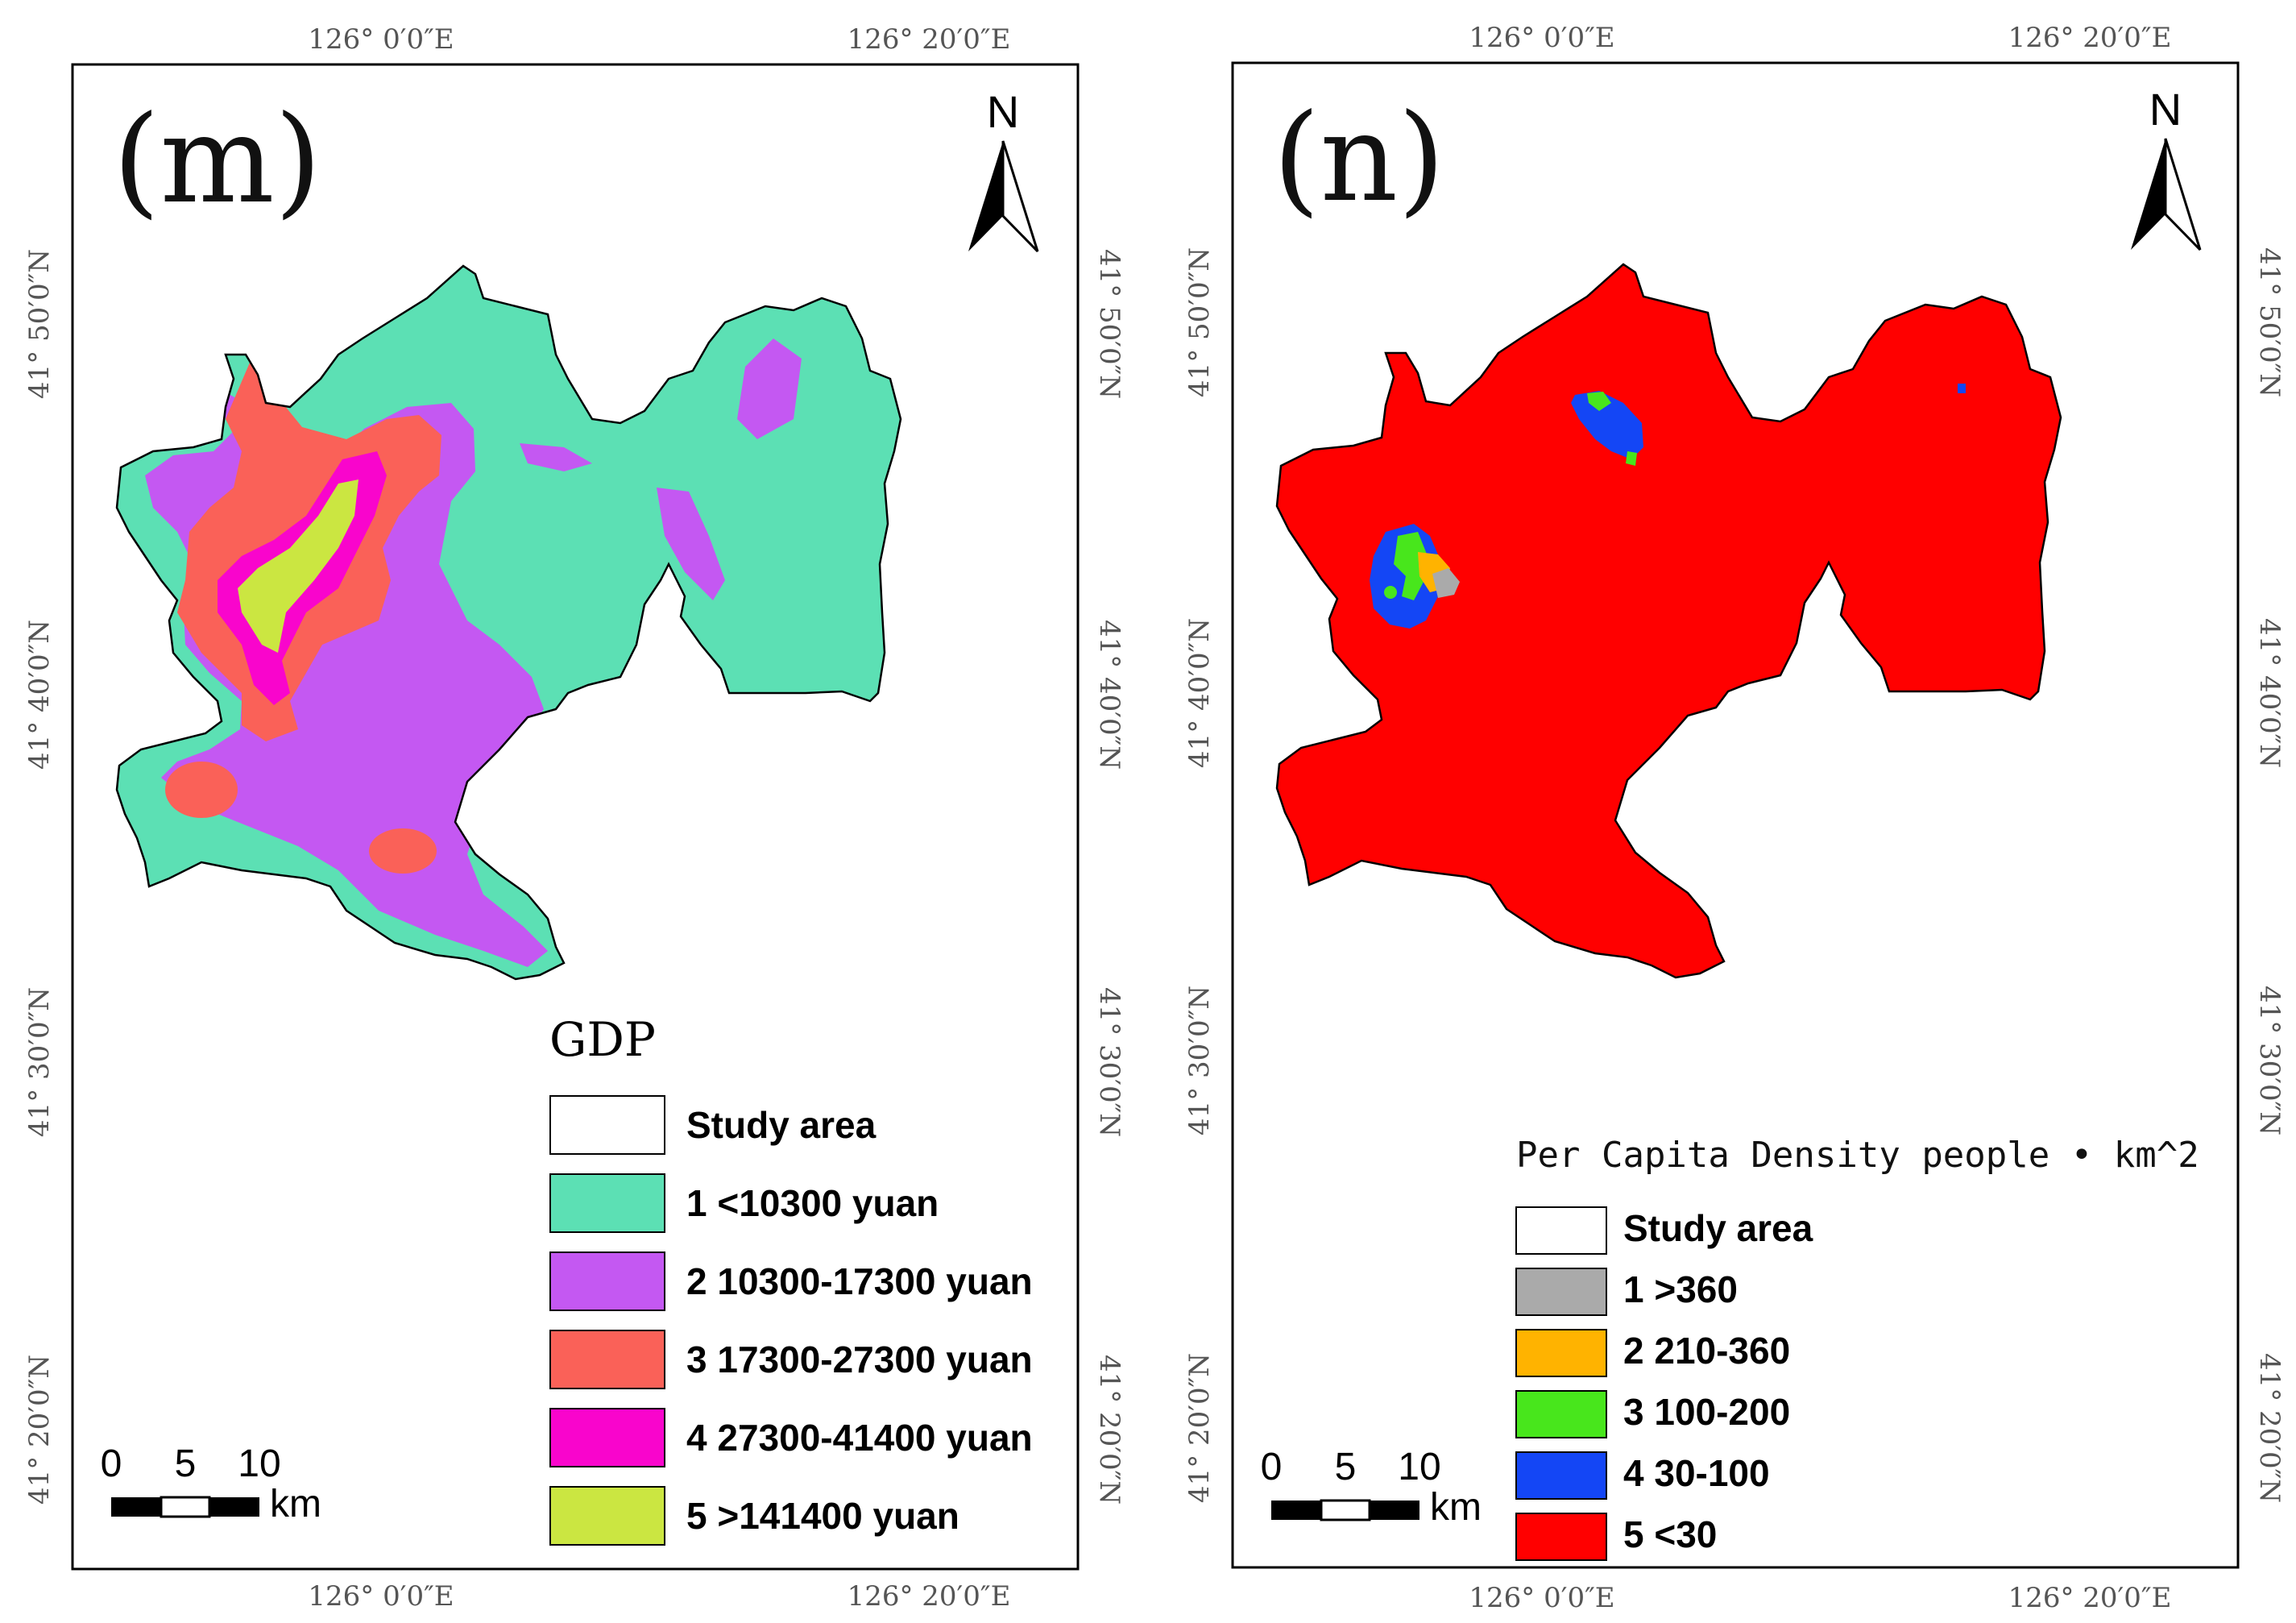  Describe the element at coordinates (2090, 38) in the screenshot. I see `panel-n-lon-top-right: 126° 20′0″E` at that location.